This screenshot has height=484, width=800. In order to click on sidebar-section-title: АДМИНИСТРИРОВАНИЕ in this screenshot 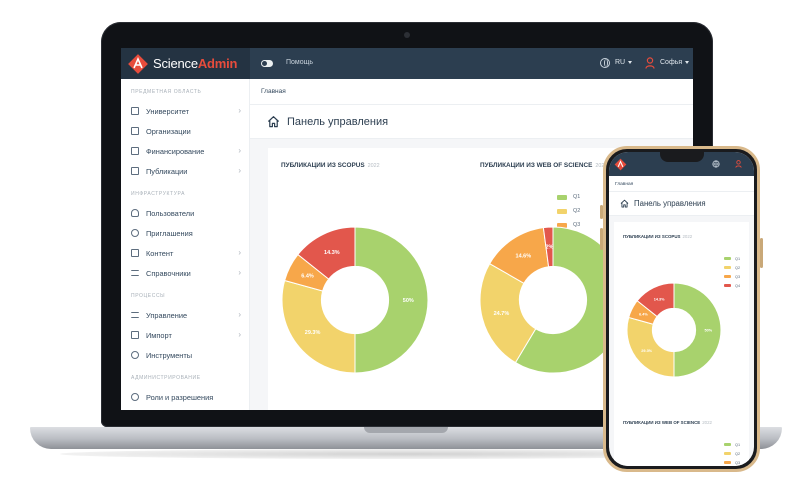, I will do `click(166, 378)`.